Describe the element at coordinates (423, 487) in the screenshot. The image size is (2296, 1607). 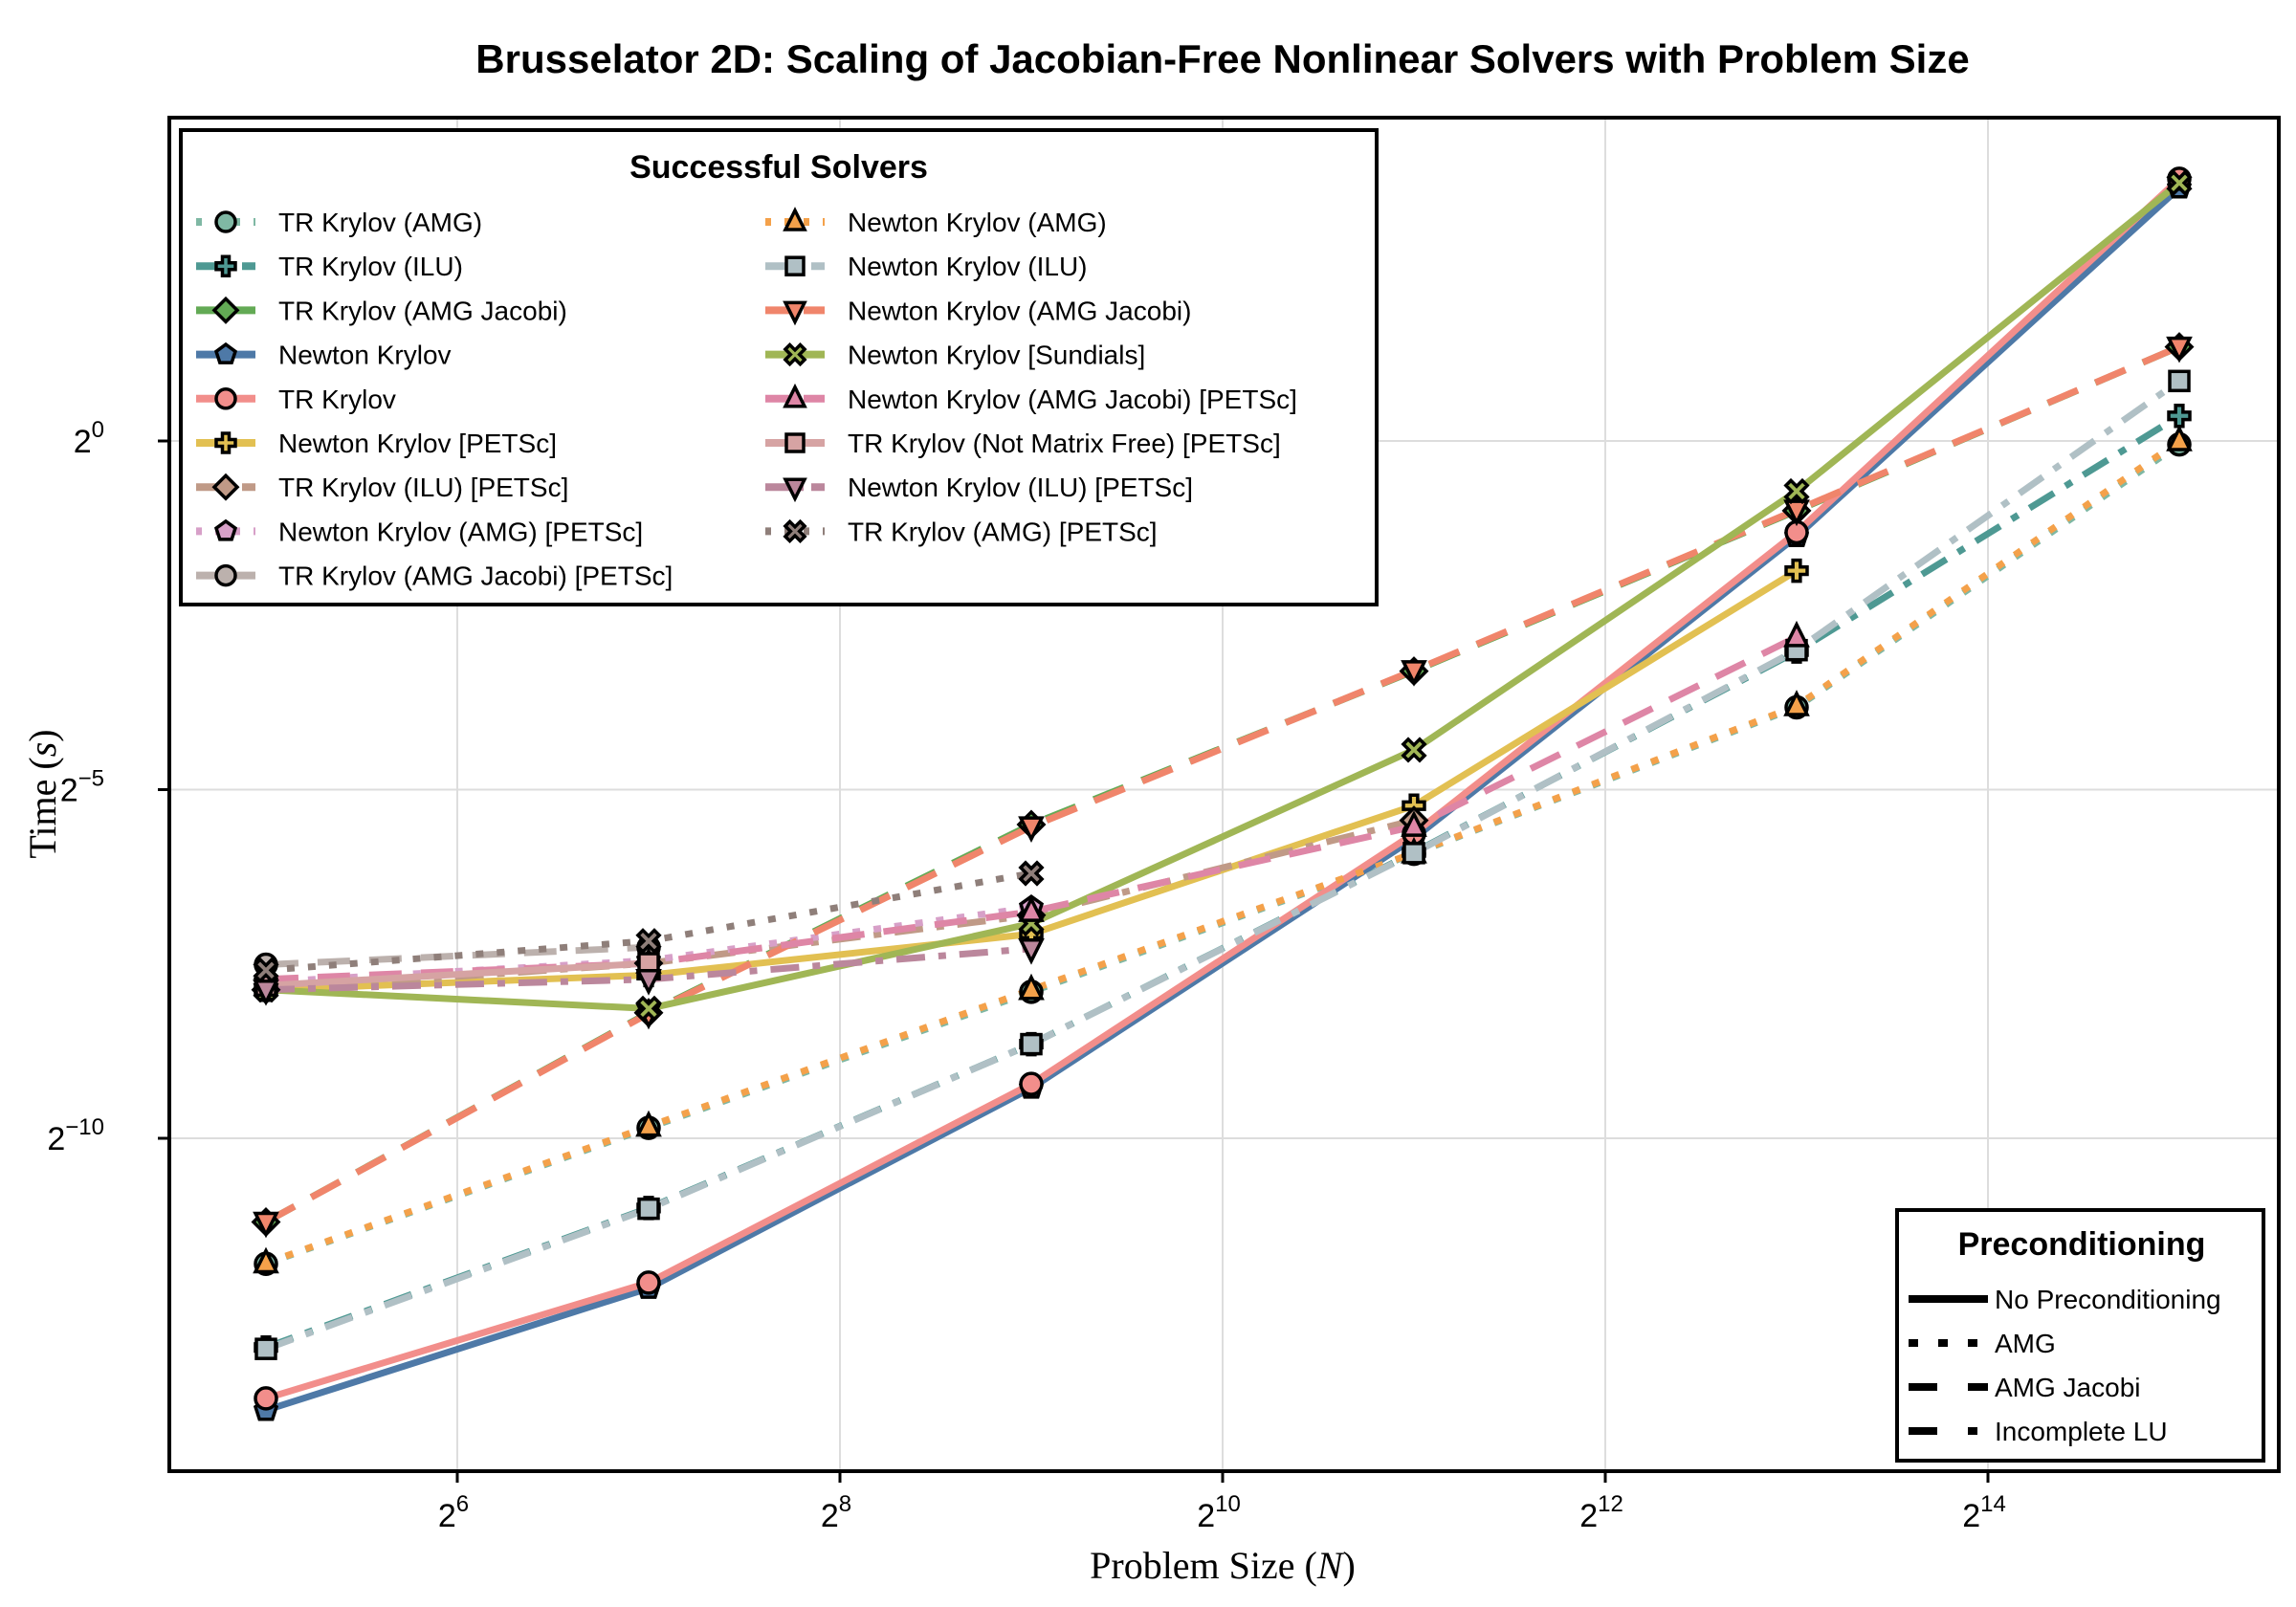
I see `legend-label: TR Krylov (ILU) [PETSc]` at that location.